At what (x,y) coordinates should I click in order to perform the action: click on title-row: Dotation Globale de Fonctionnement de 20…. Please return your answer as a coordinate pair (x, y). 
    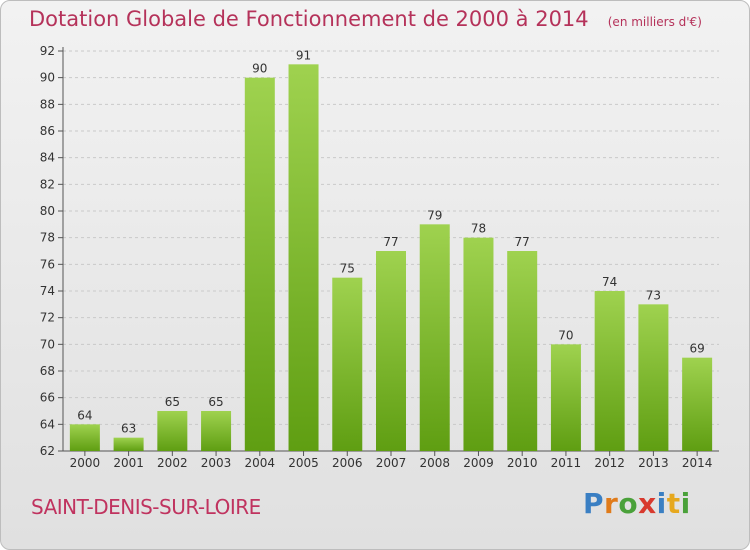
    Looking at the image, I should click on (365, 19).